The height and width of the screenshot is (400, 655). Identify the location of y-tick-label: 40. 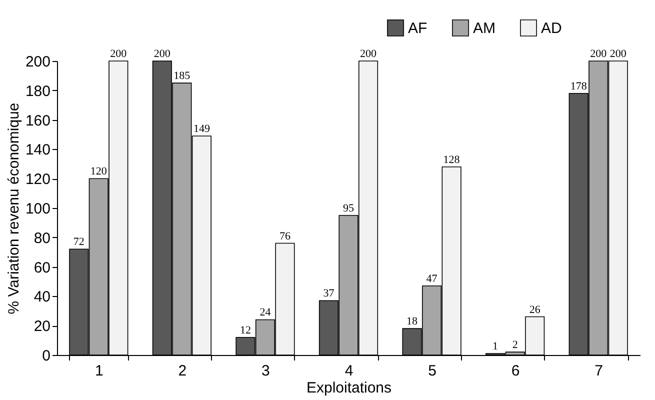
(42, 297).